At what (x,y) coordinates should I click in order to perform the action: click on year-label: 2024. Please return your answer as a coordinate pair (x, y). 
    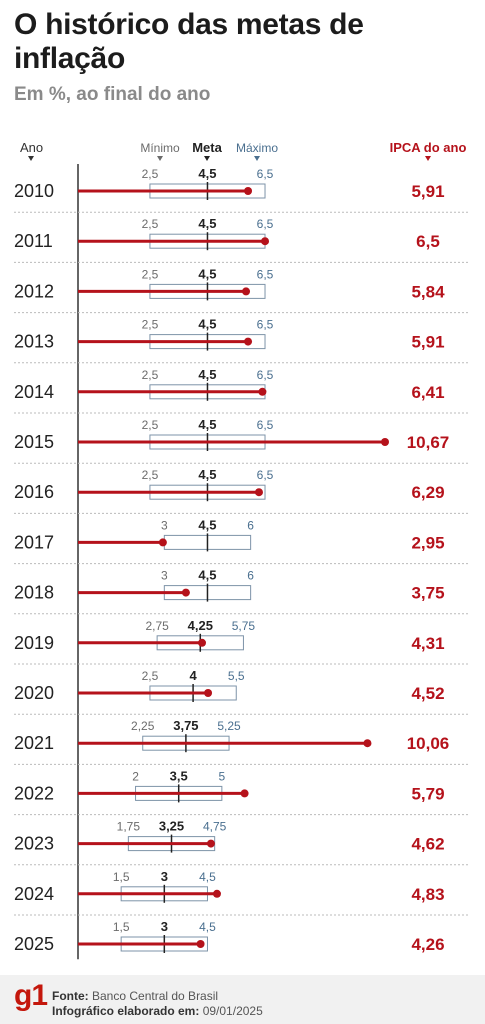
    Looking at the image, I should click on (34, 894).